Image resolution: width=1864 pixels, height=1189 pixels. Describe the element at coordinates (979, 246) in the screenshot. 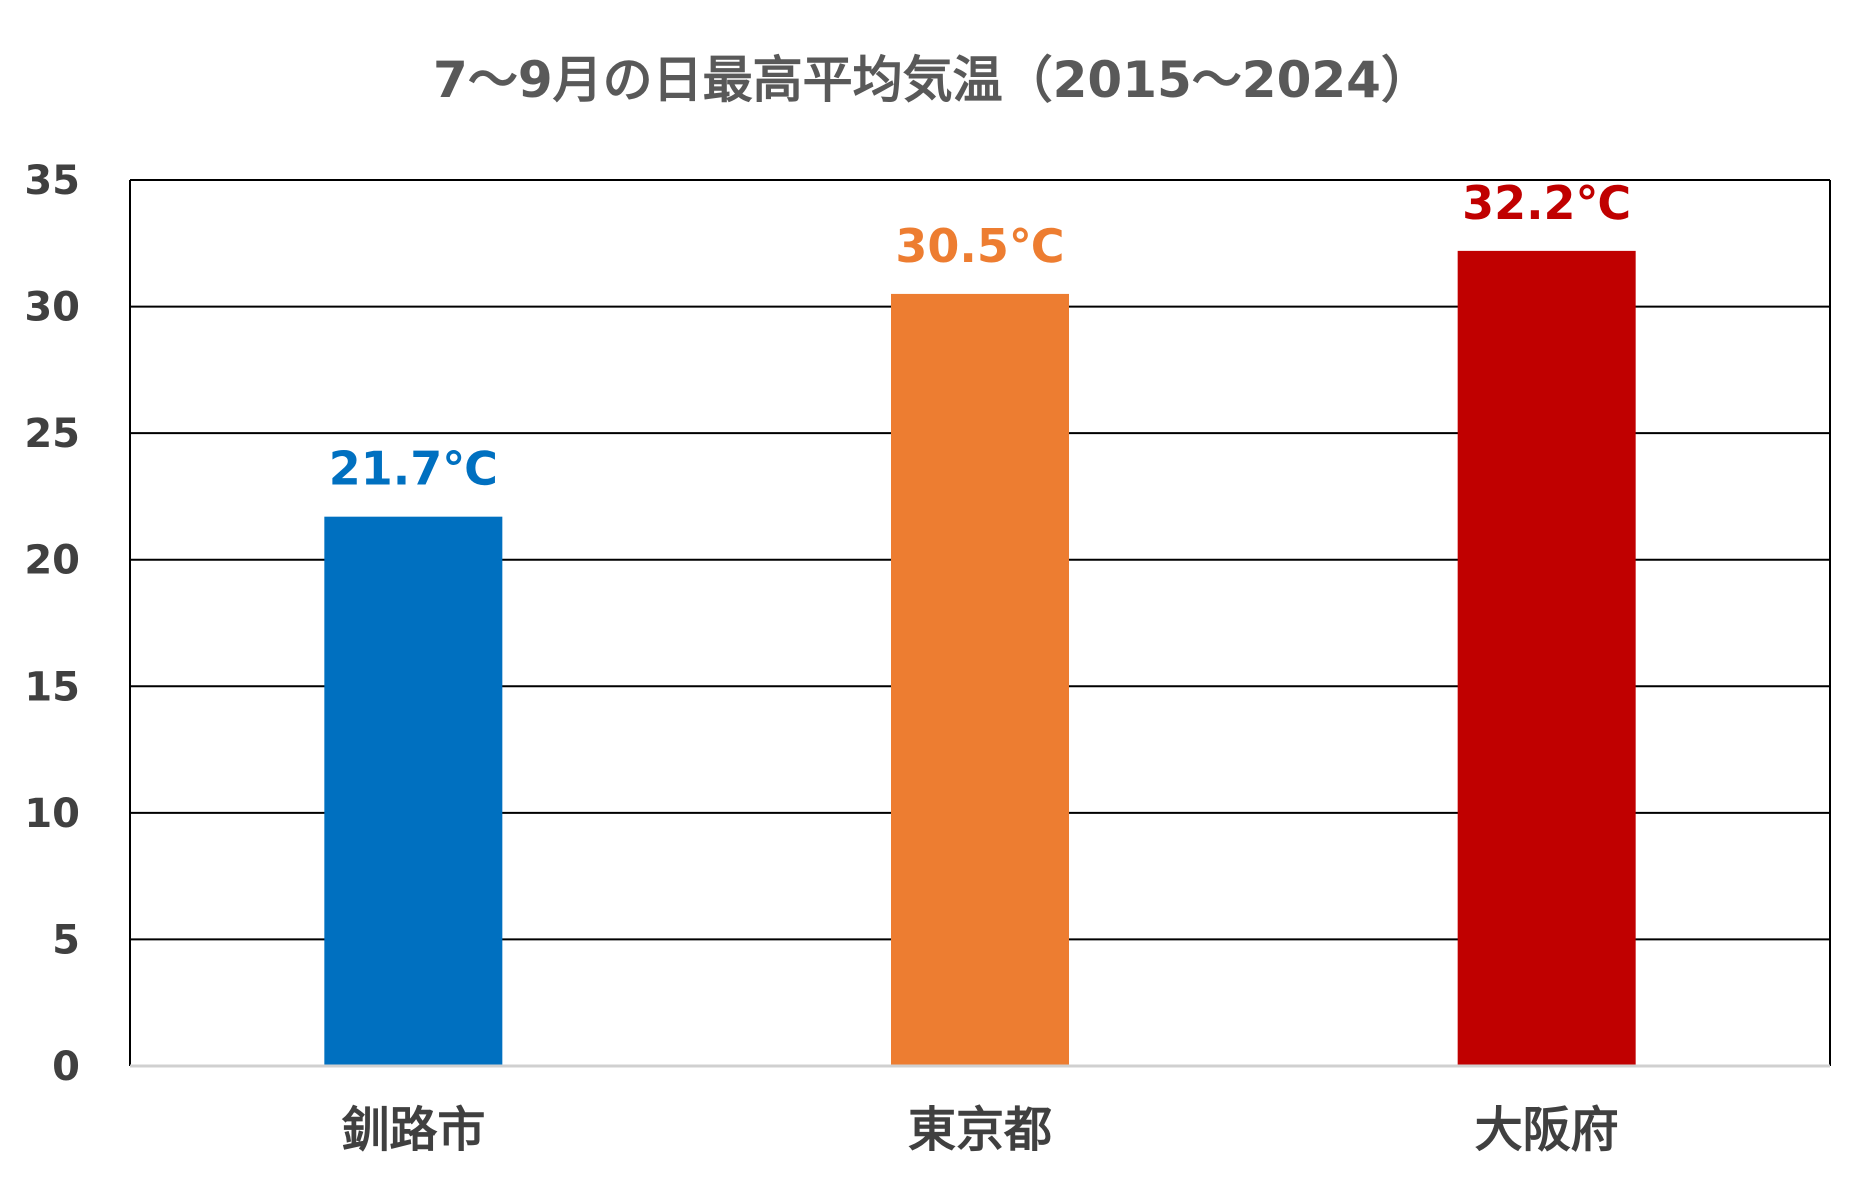

I see `data-label-2: 30.5℃` at that location.